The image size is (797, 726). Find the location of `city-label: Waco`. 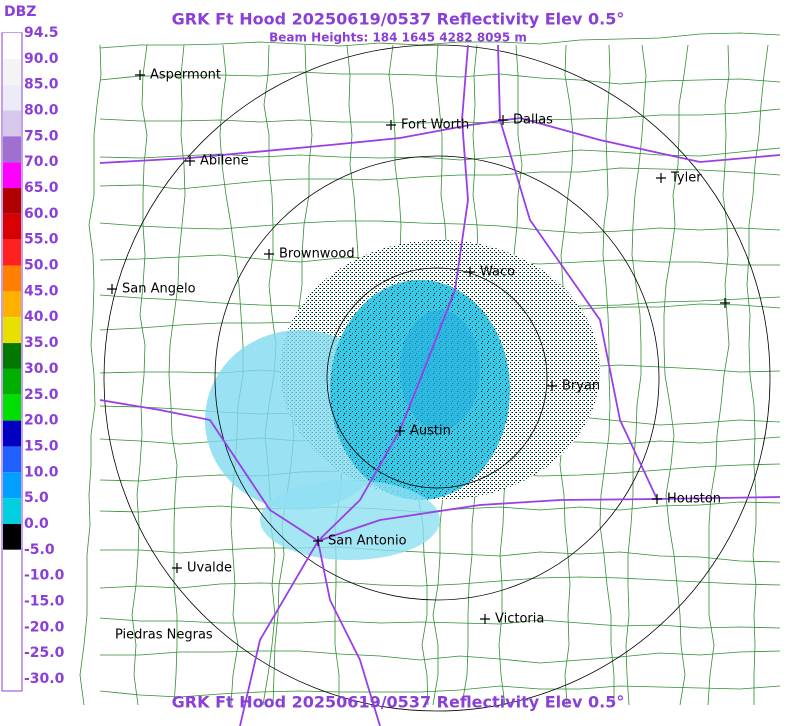

city-label: Waco is located at coordinates (497, 272).